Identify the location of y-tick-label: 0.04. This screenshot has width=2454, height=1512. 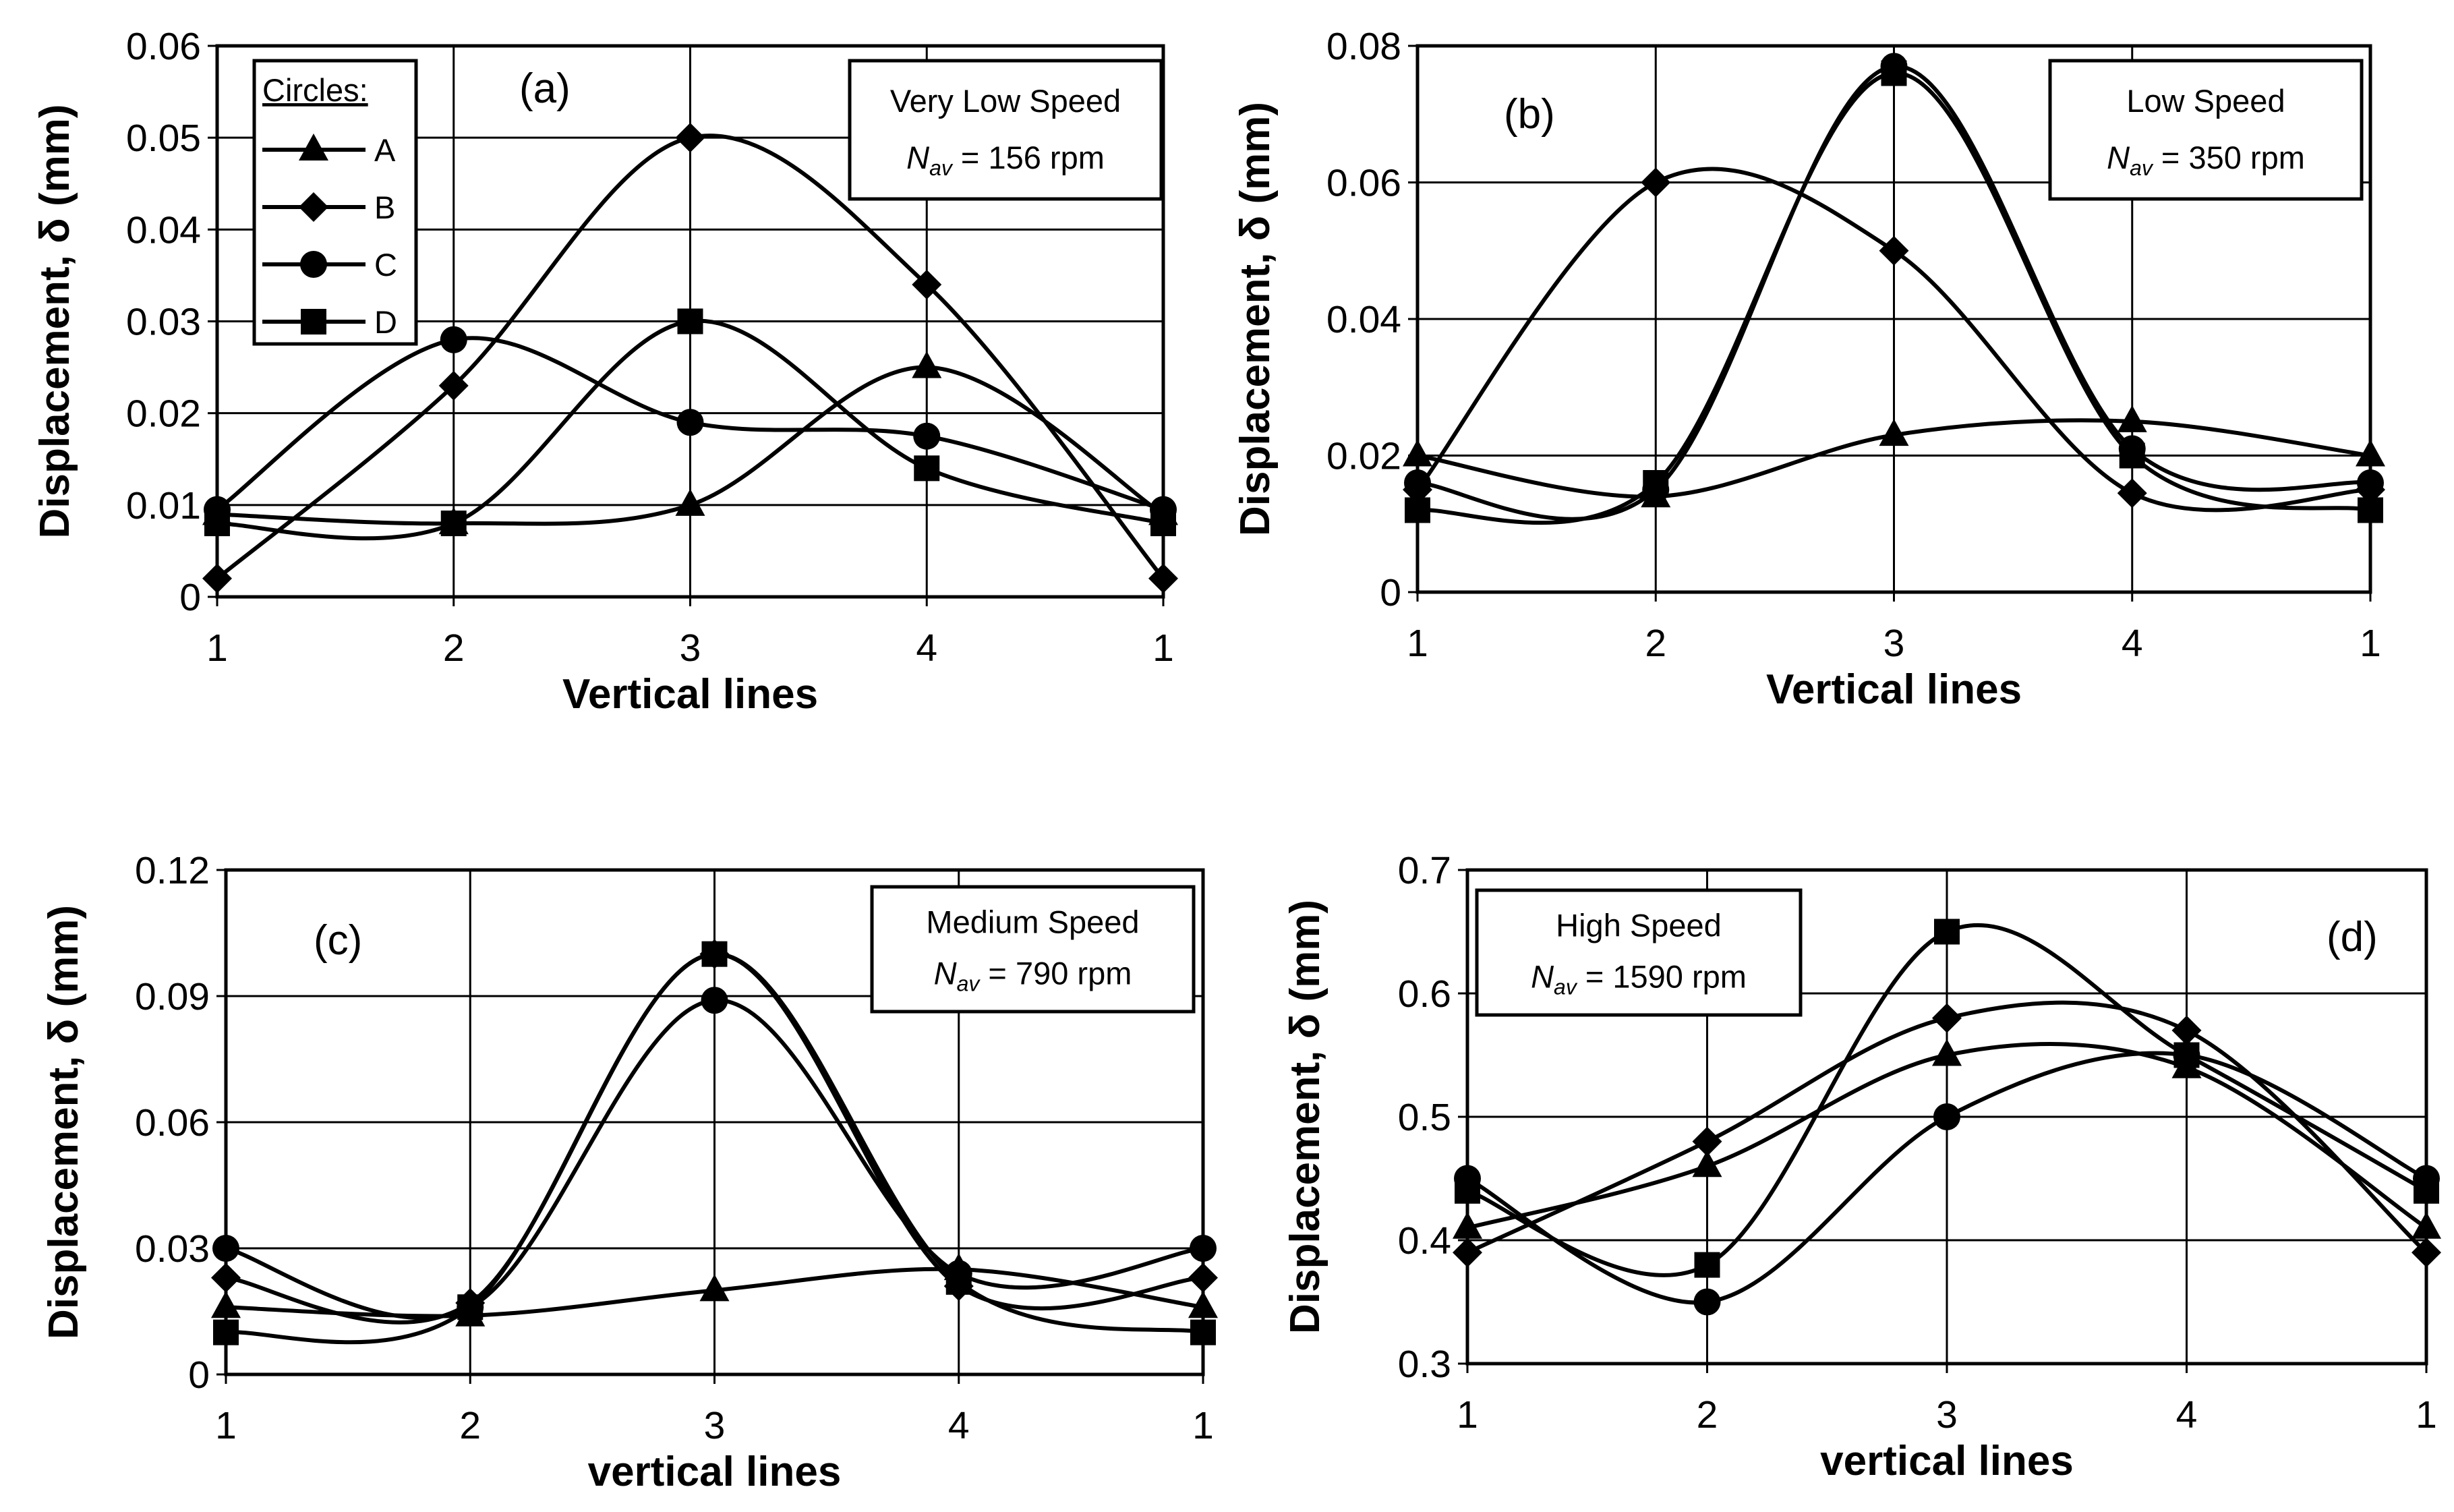
(1363, 319).